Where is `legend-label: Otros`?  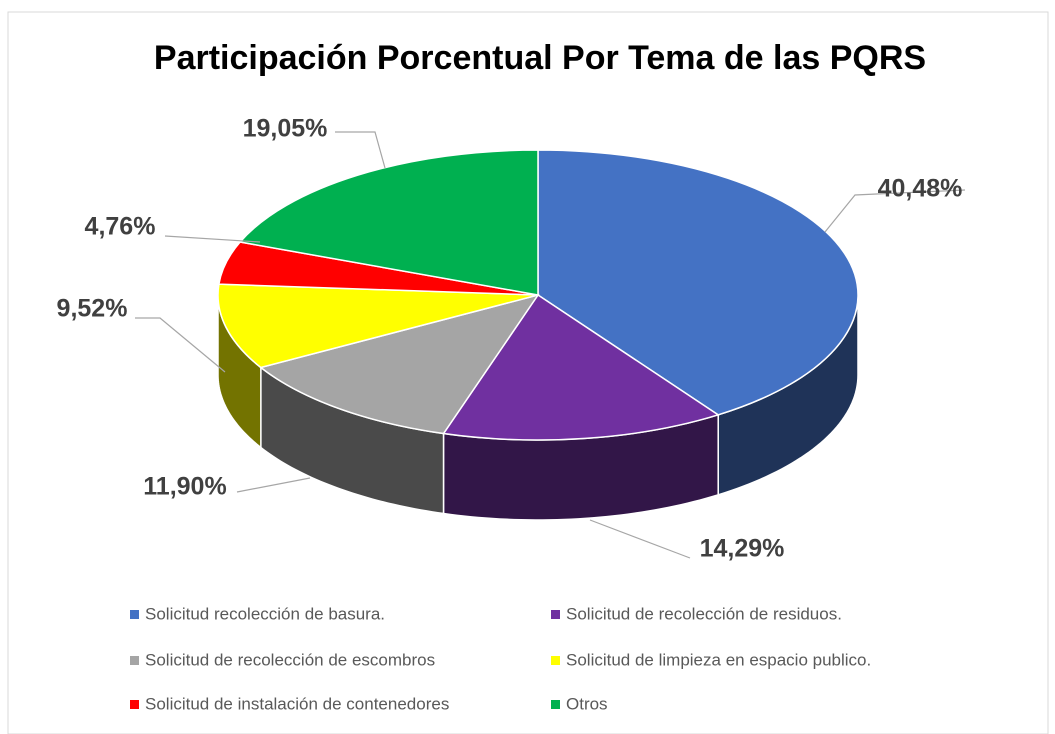 legend-label: Otros is located at coordinates (587, 703).